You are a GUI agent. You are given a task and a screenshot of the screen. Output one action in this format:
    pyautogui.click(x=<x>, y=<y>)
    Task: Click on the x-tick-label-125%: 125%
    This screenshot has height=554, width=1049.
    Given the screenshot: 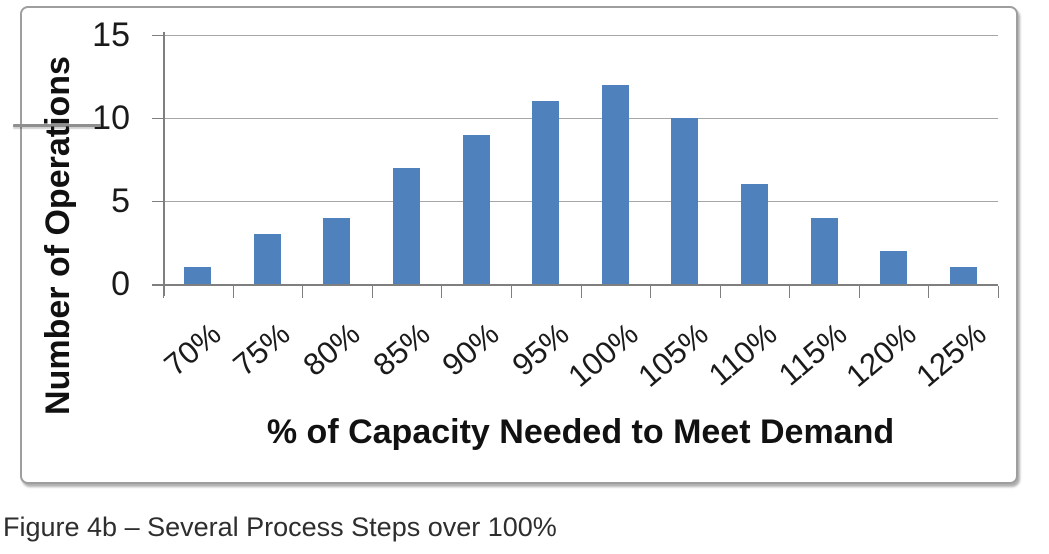 What is the action you would take?
    pyautogui.click(x=951, y=355)
    